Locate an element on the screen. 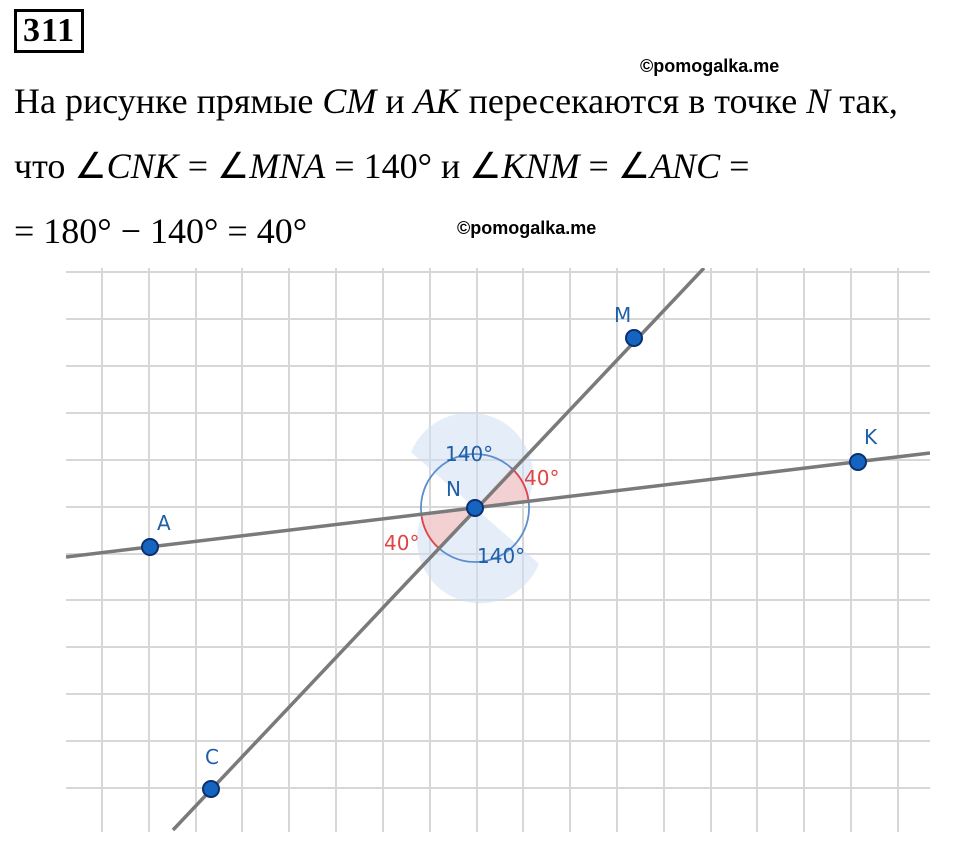 This screenshot has width=960, height=858. text-line-3: = 180° − 140° = 40° is located at coordinates (161, 231).